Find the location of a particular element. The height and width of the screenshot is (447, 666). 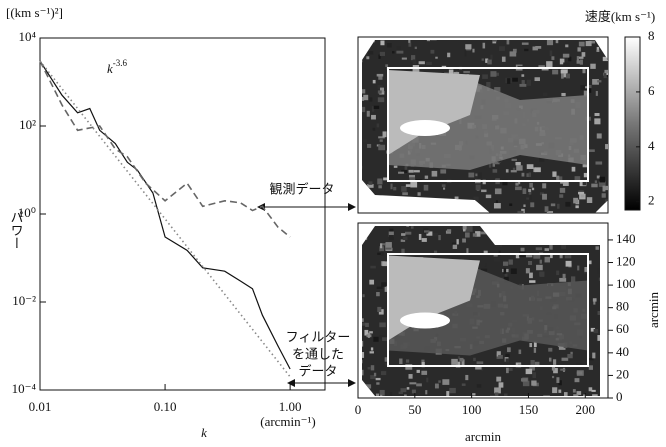

annotation: データ is located at coordinates (317, 372).